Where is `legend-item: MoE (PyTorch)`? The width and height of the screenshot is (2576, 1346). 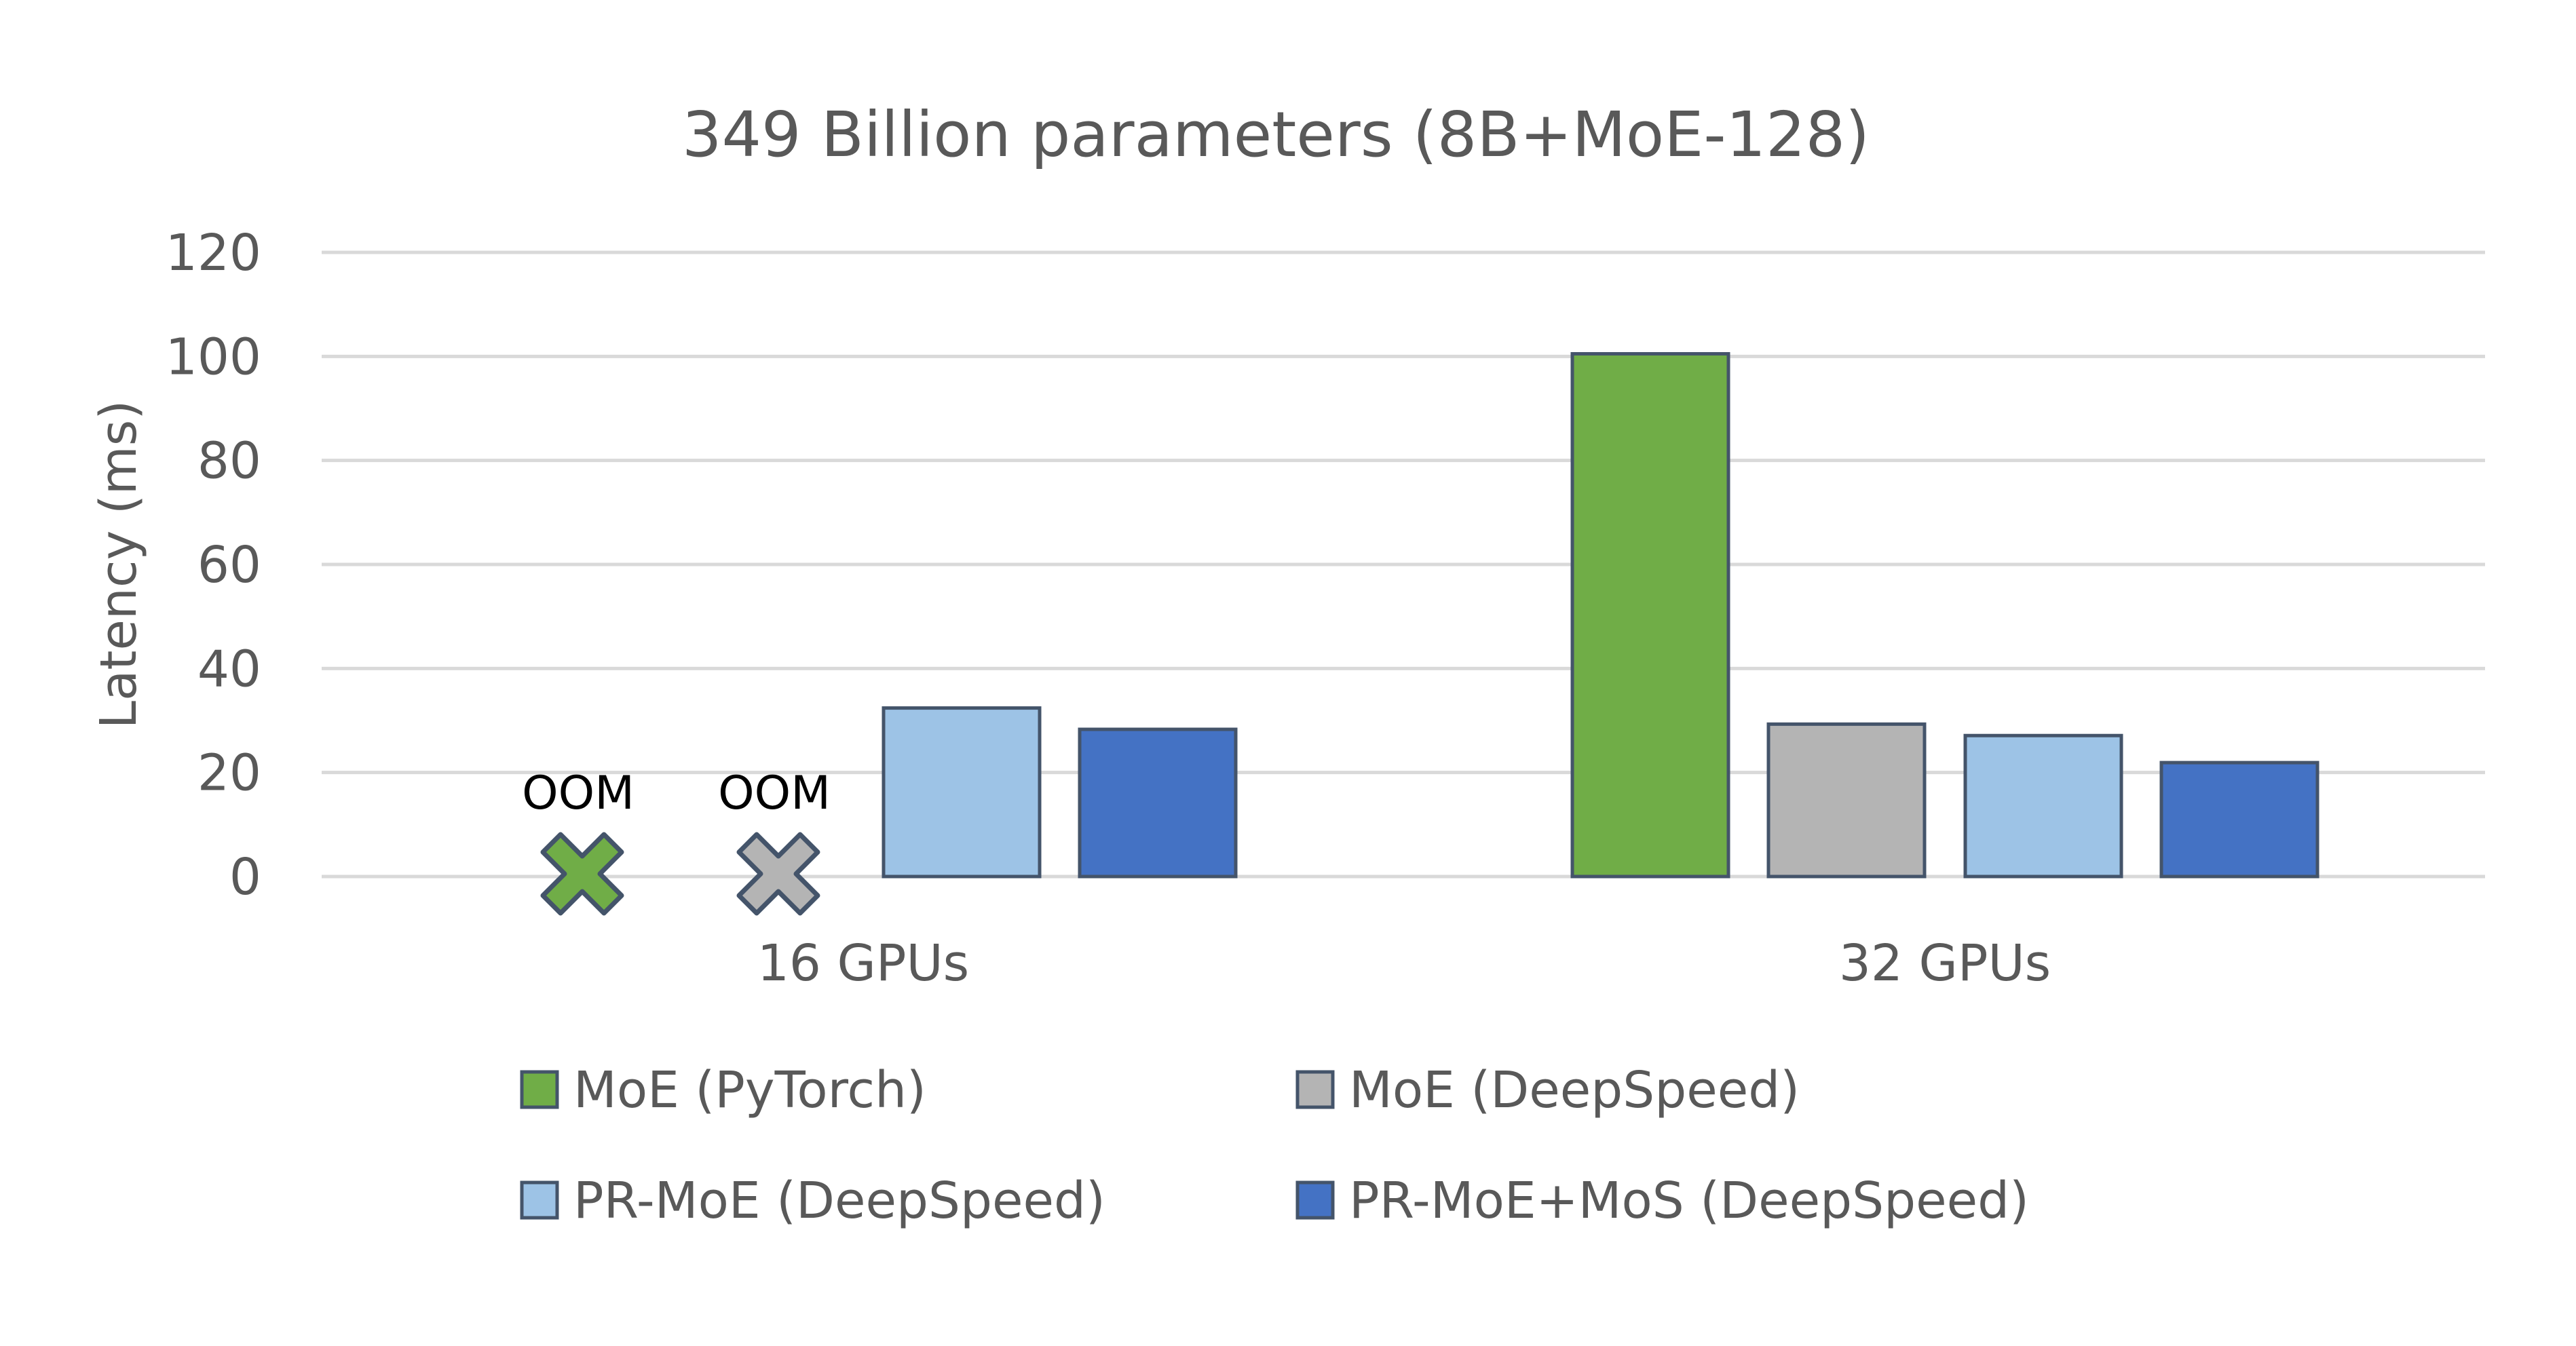 legend-item: MoE (PyTorch) is located at coordinates (723, 1090).